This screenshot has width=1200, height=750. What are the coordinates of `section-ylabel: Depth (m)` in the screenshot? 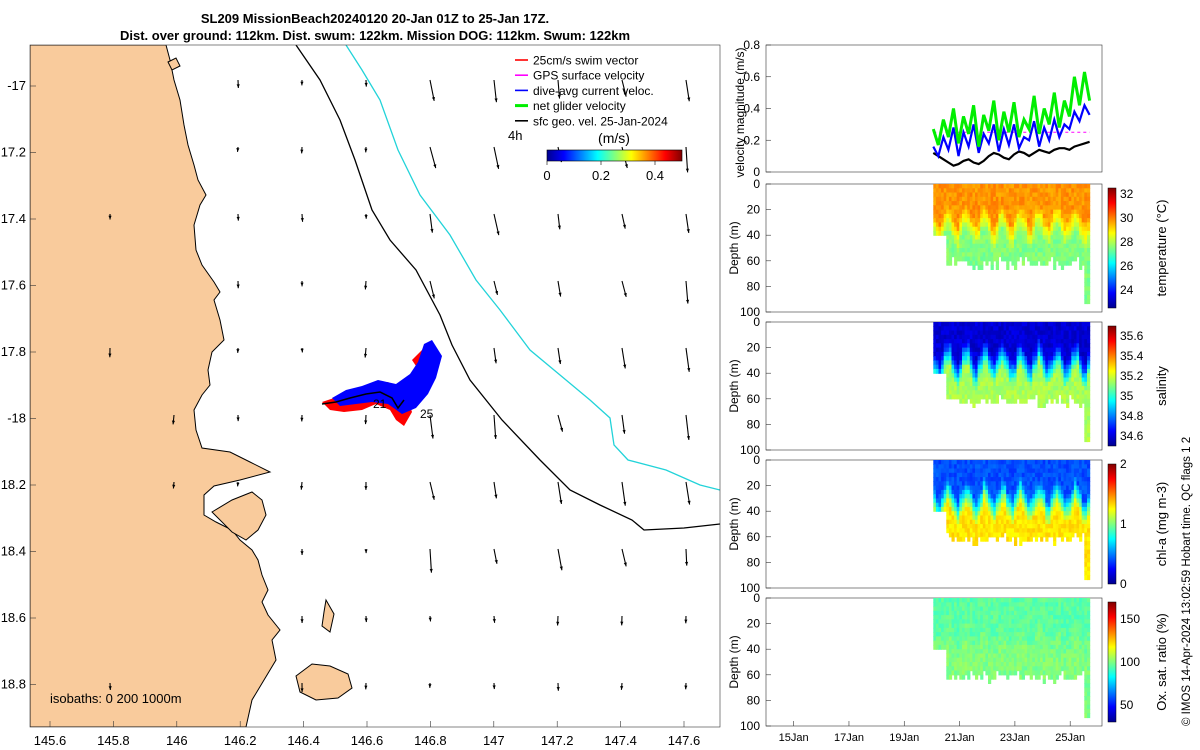 It's located at (734, 247).